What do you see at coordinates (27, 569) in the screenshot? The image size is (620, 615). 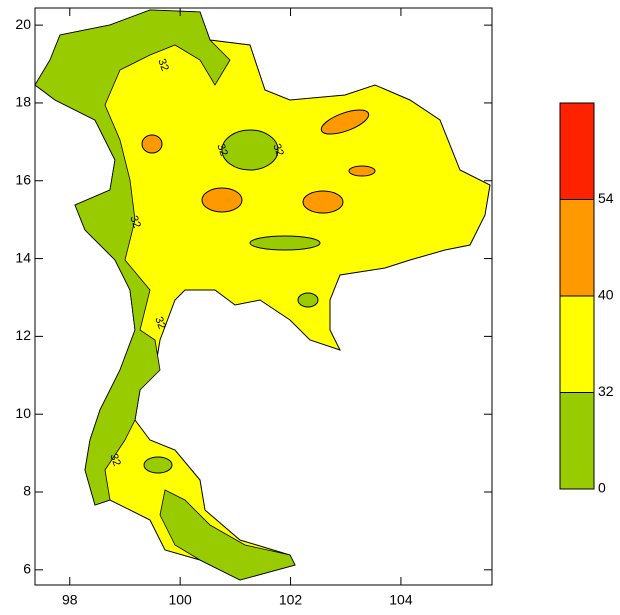 I see `y-tick-label: 6` at bounding box center [27, 569].